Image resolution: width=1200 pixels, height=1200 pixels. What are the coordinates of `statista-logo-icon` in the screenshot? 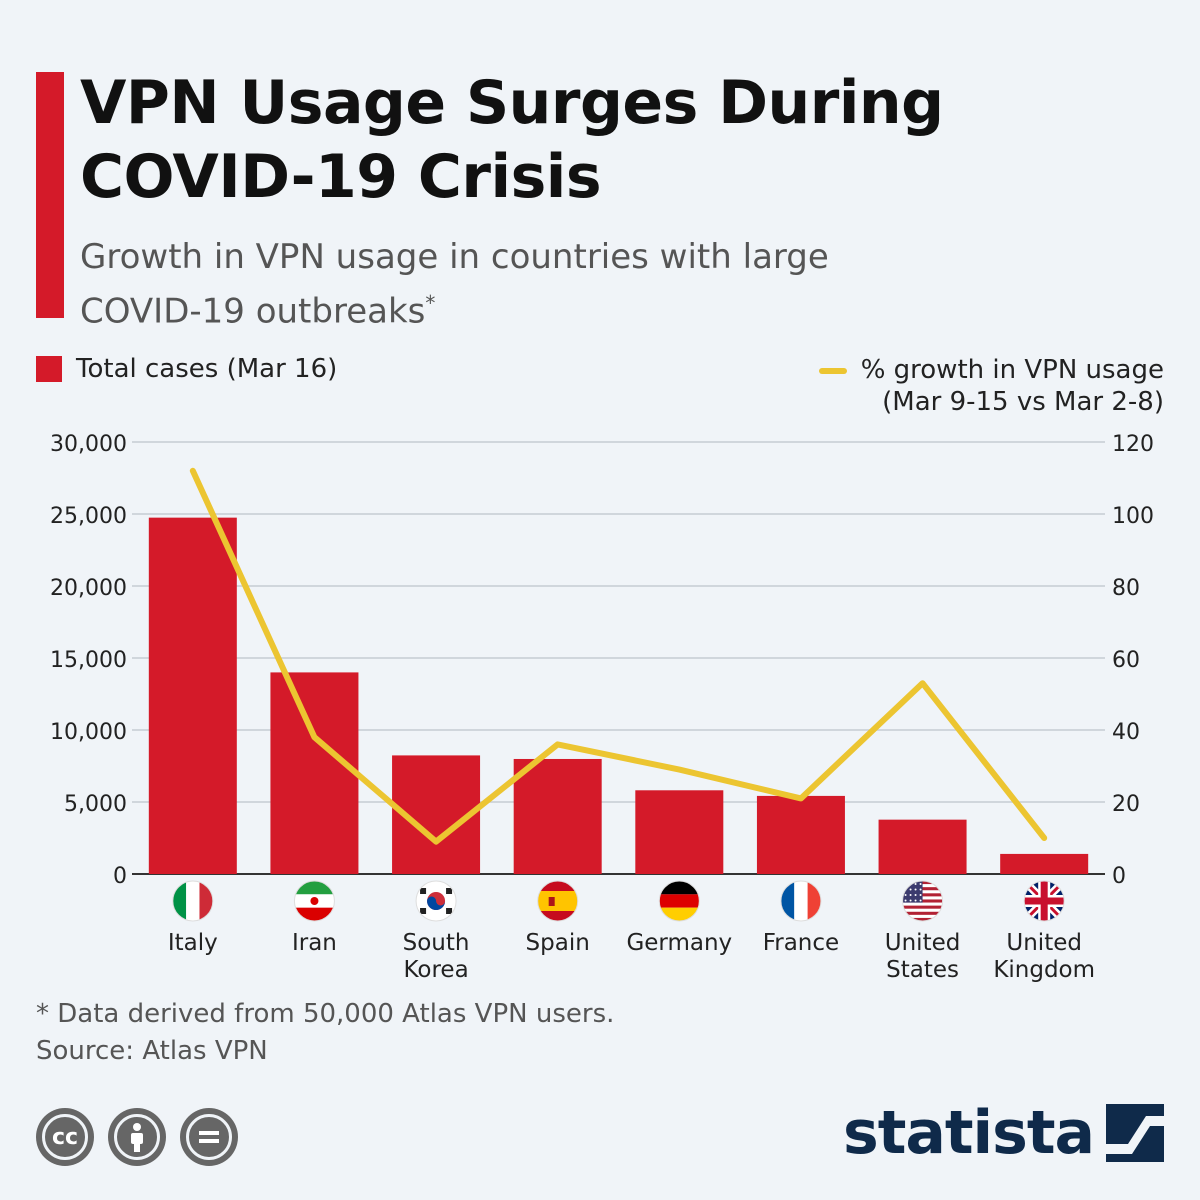 It's located at (1135, 1133).